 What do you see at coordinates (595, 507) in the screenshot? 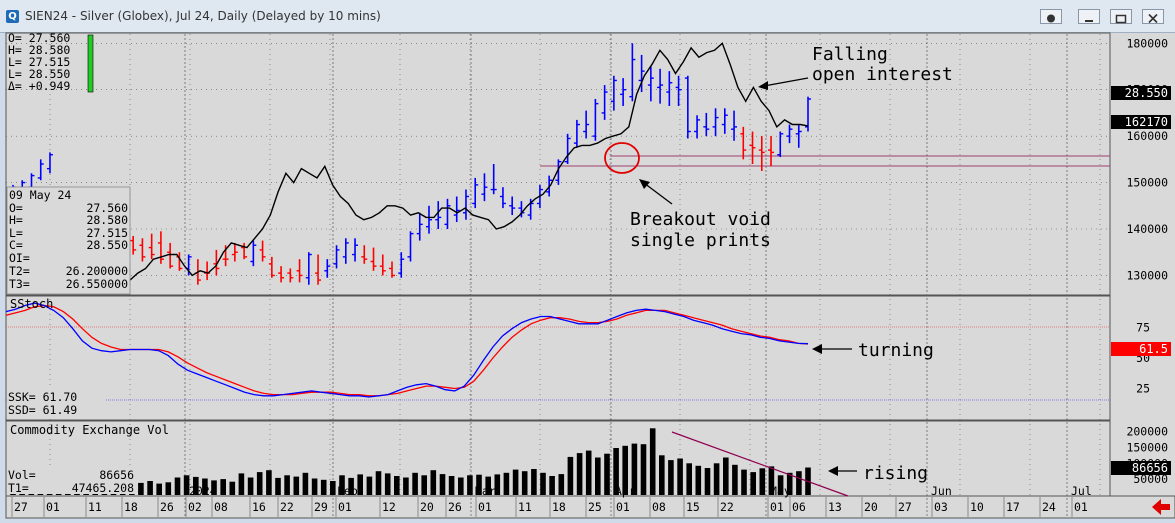
I see `x-tick-label: 25` at bounding box center [595, 507].